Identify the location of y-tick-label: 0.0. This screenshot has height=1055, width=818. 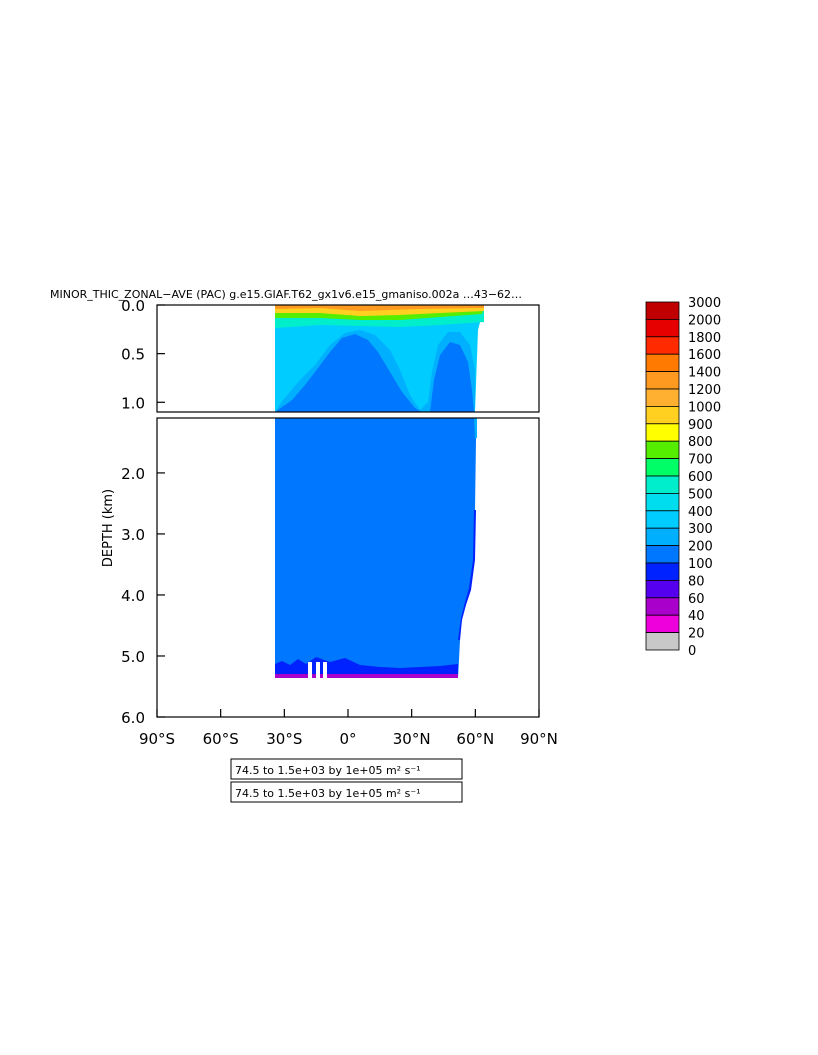
(133, 306).